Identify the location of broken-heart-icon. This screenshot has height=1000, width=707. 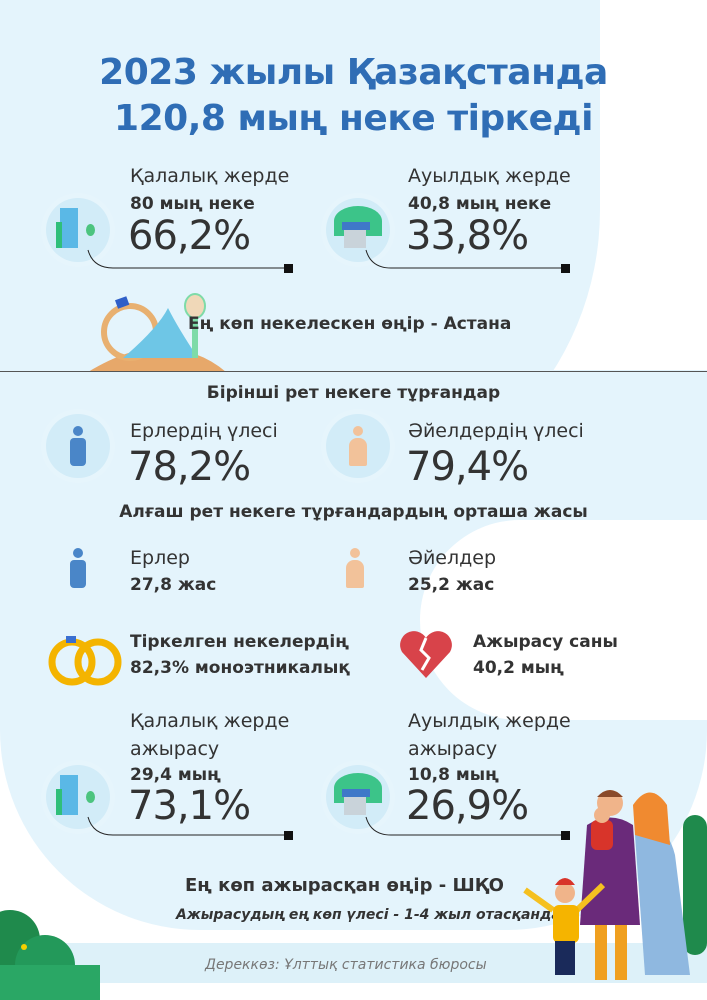
(426, 654).